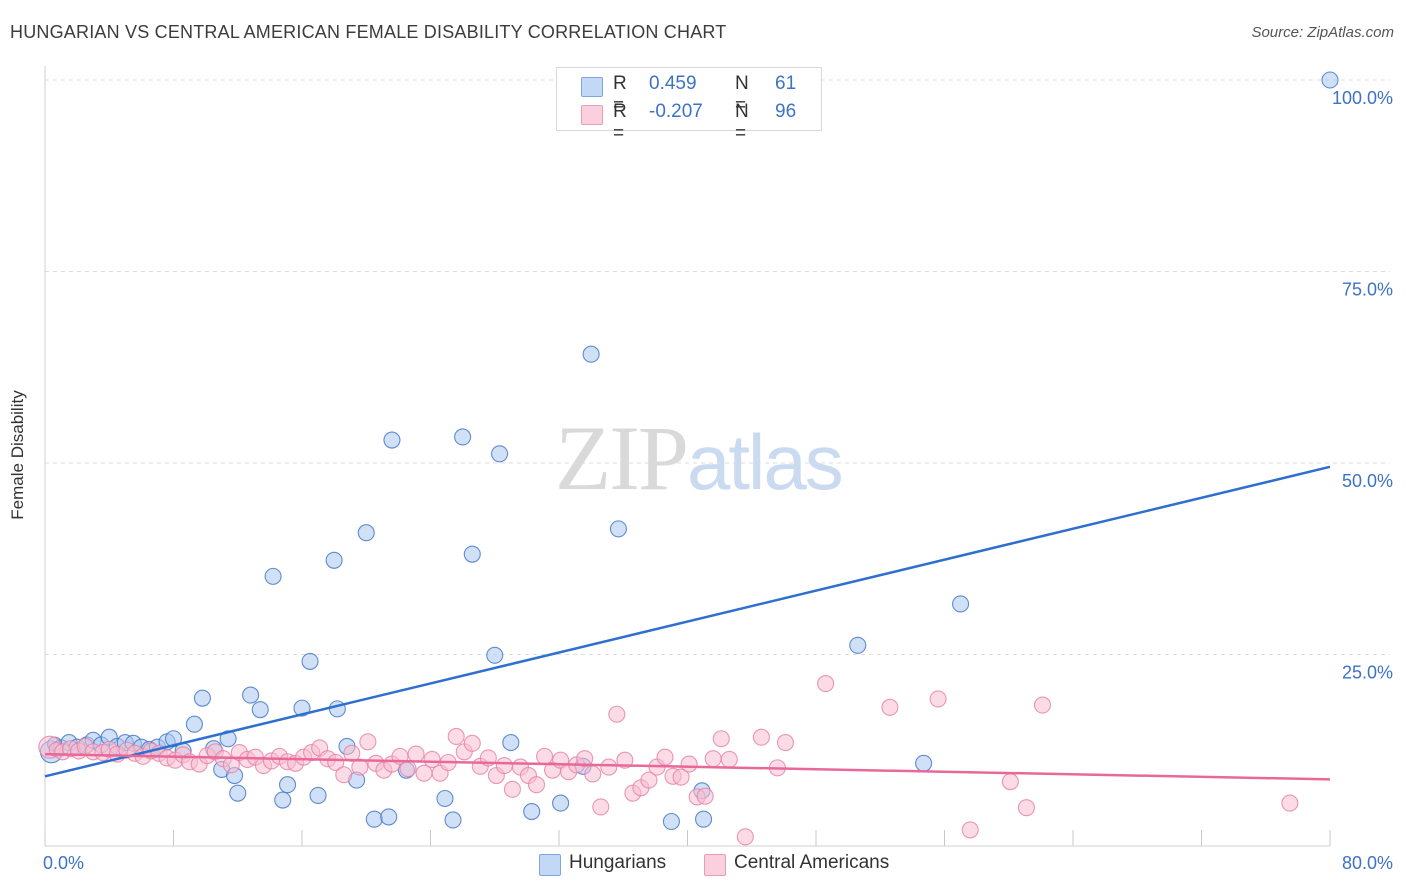 The height and width of the screenshot is (892, 1406). I want to click on stat-r-value: 0.459, so click(673, 83).